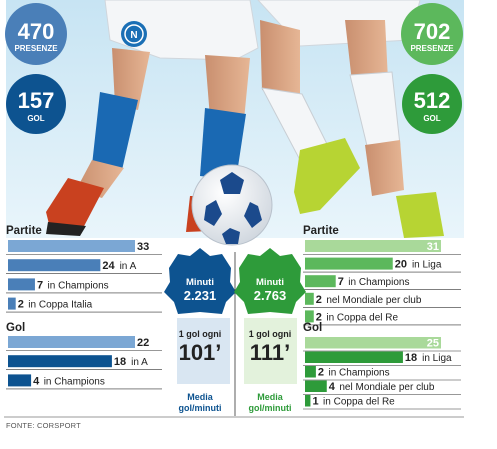 This screenshot has width=497, height=449. Describe the element at coordinates (35, 118) in the screenshot. I see `left-gol-label: GOL` at that location.